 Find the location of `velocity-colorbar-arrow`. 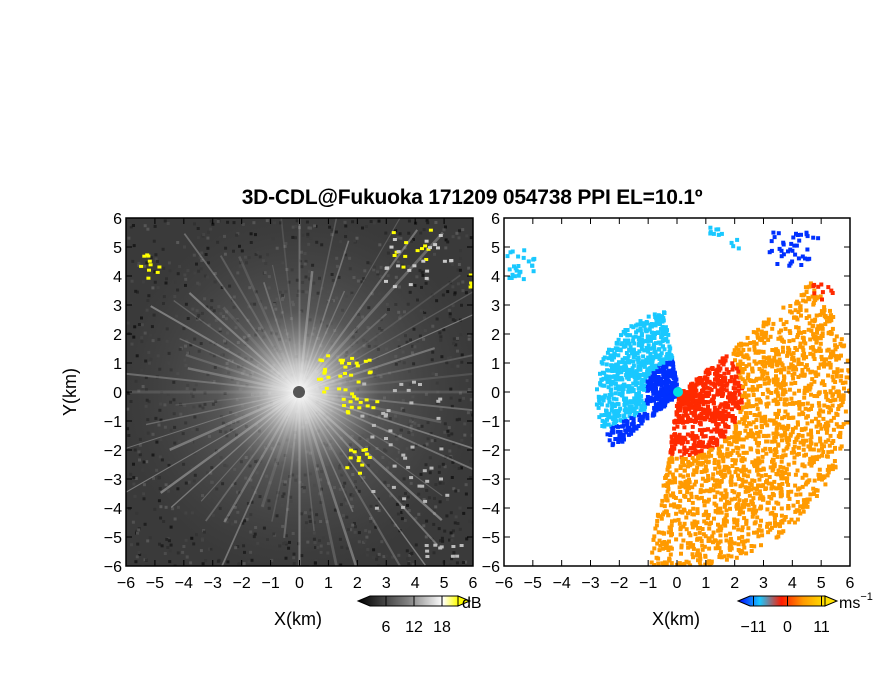

velocity-colorbar-arrow is located at coordinates (831, 601).